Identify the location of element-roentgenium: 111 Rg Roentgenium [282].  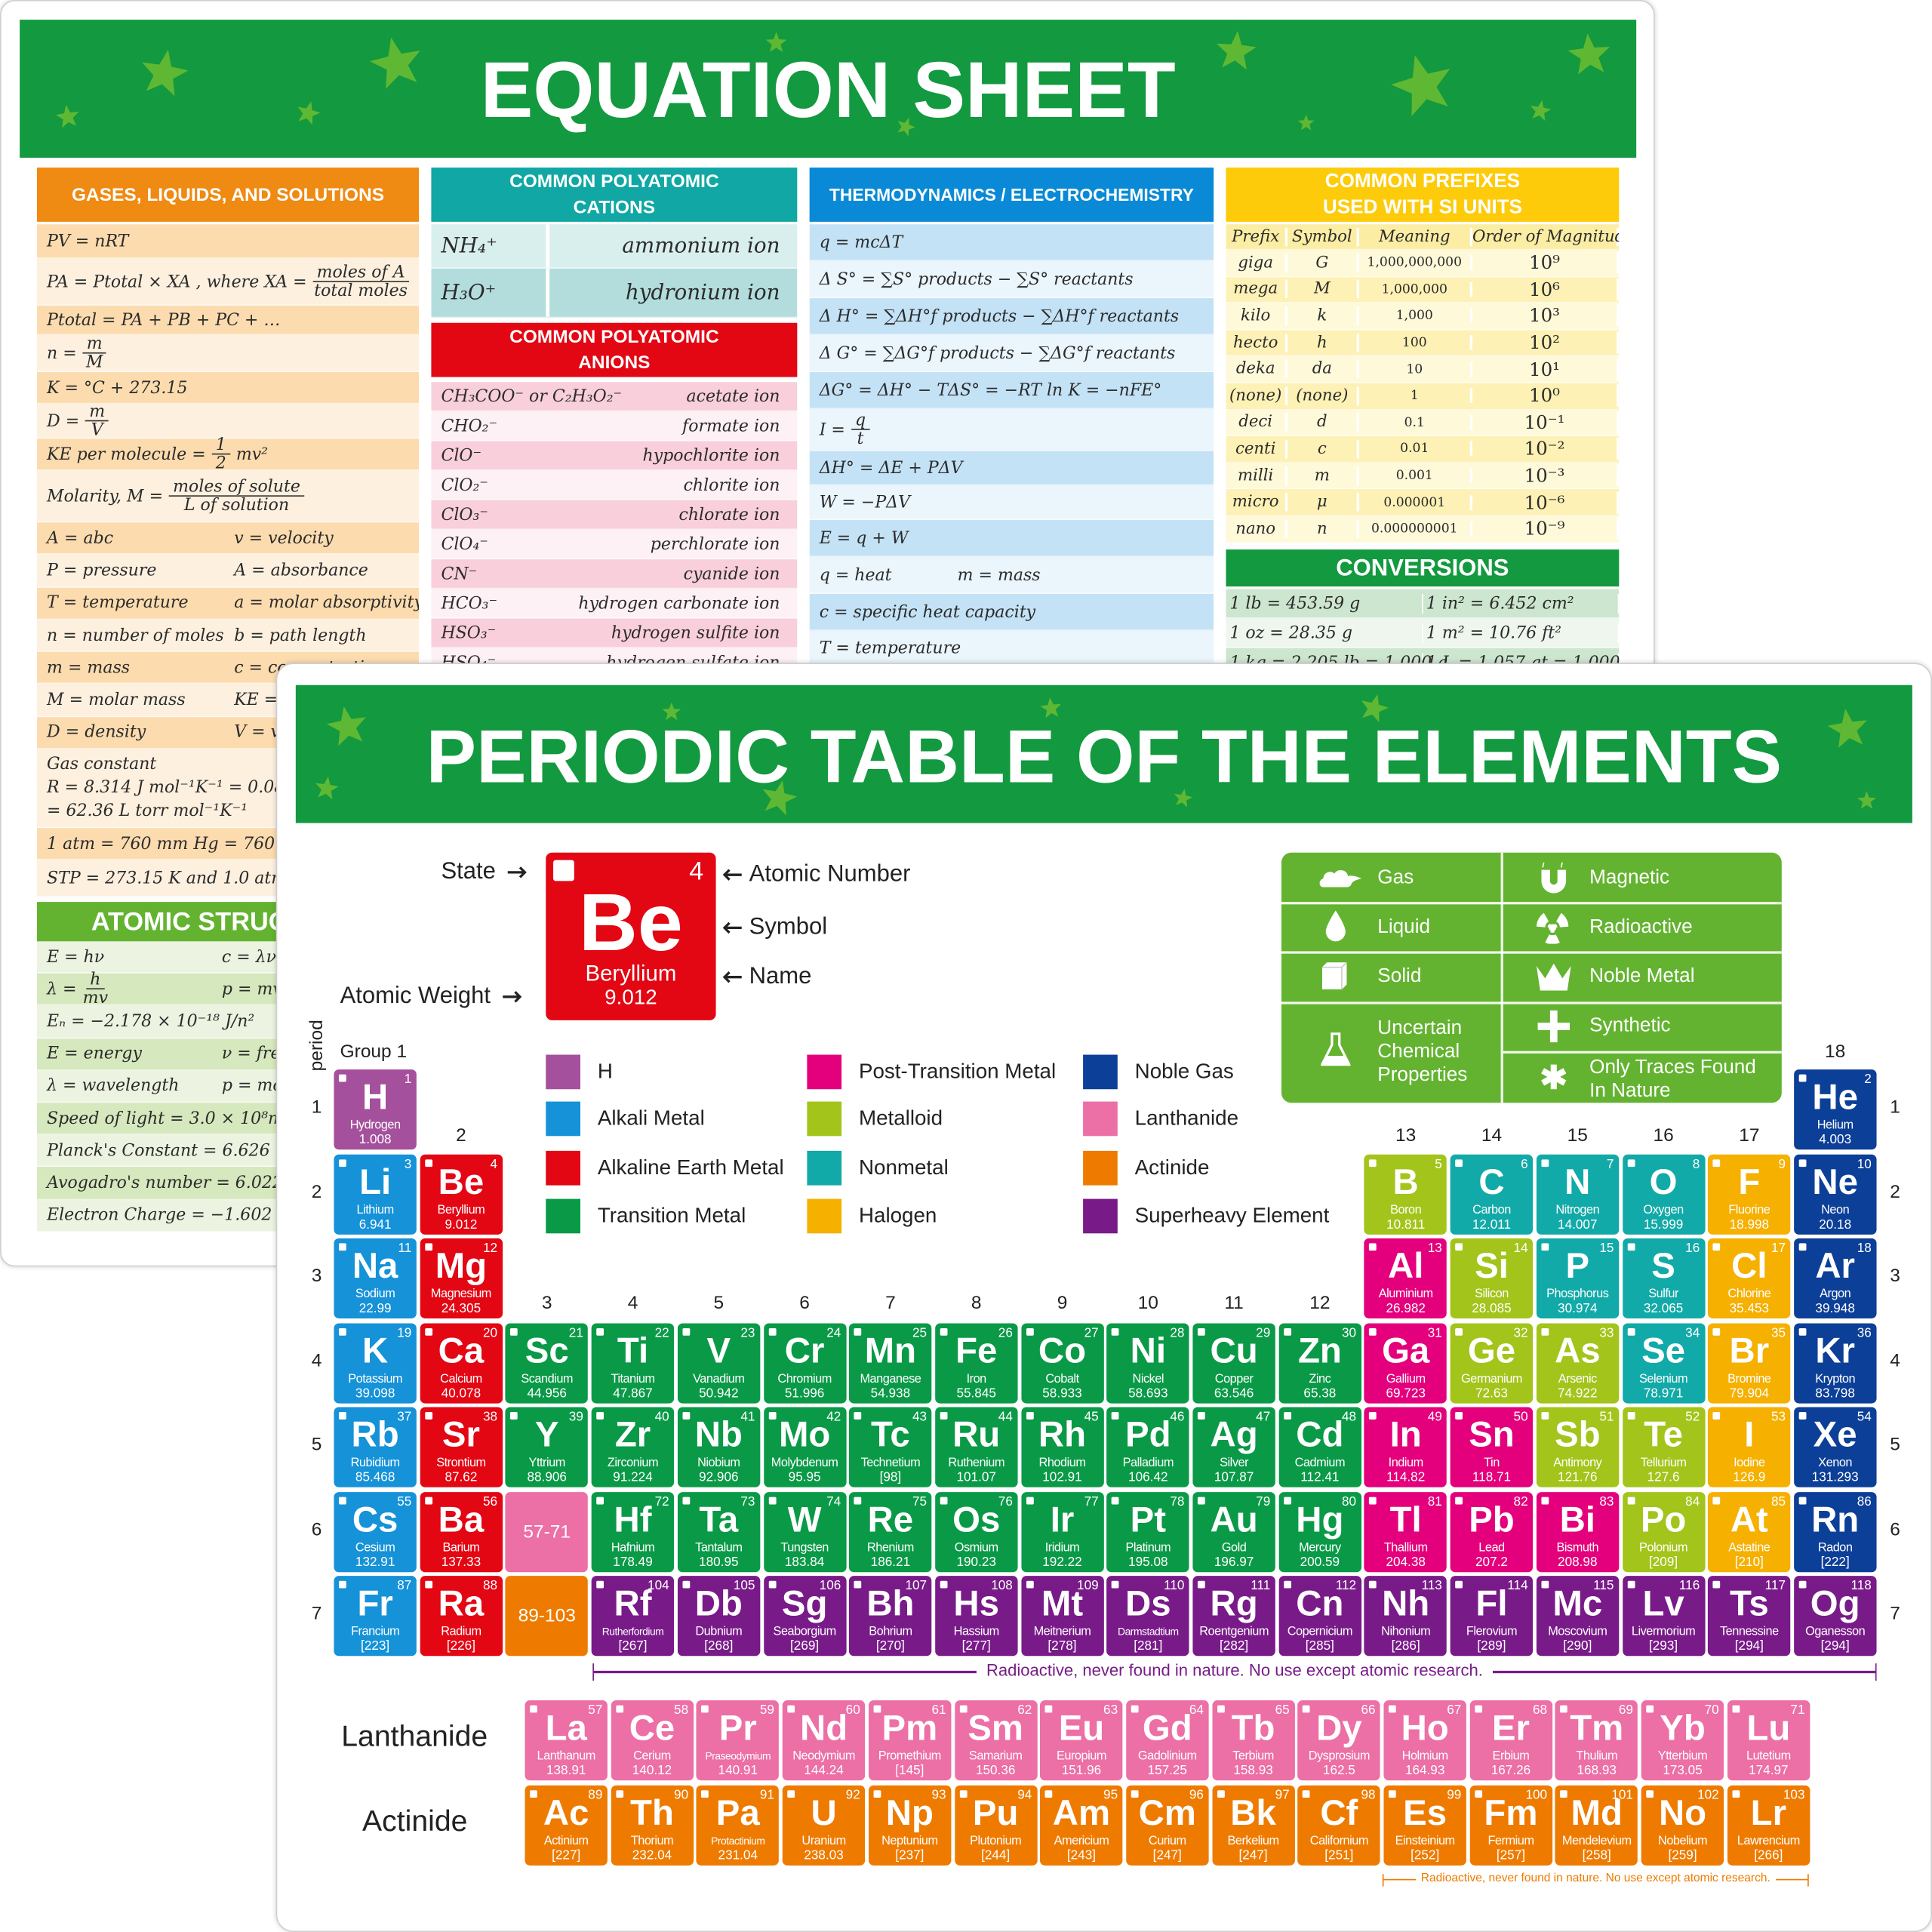
(1233, 1616).